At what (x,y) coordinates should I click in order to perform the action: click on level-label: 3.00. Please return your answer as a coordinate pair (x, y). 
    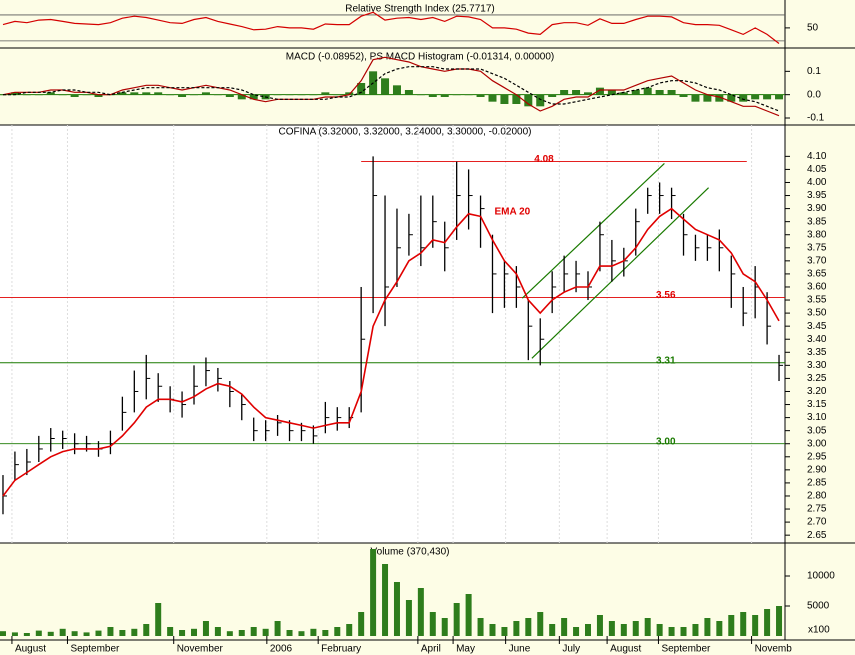
    Looking at the image, I should click on (666, 441).